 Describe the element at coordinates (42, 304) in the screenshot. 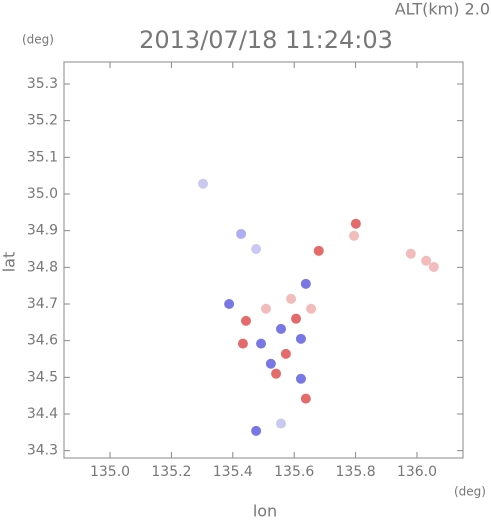

I see `y-tick-label: 34.7` at that location.